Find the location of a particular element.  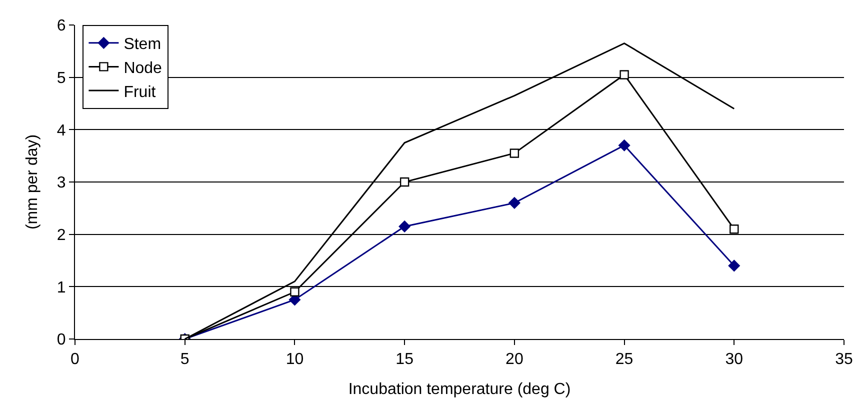

x-tick-label: 35 is located at coordinates (844, 359).